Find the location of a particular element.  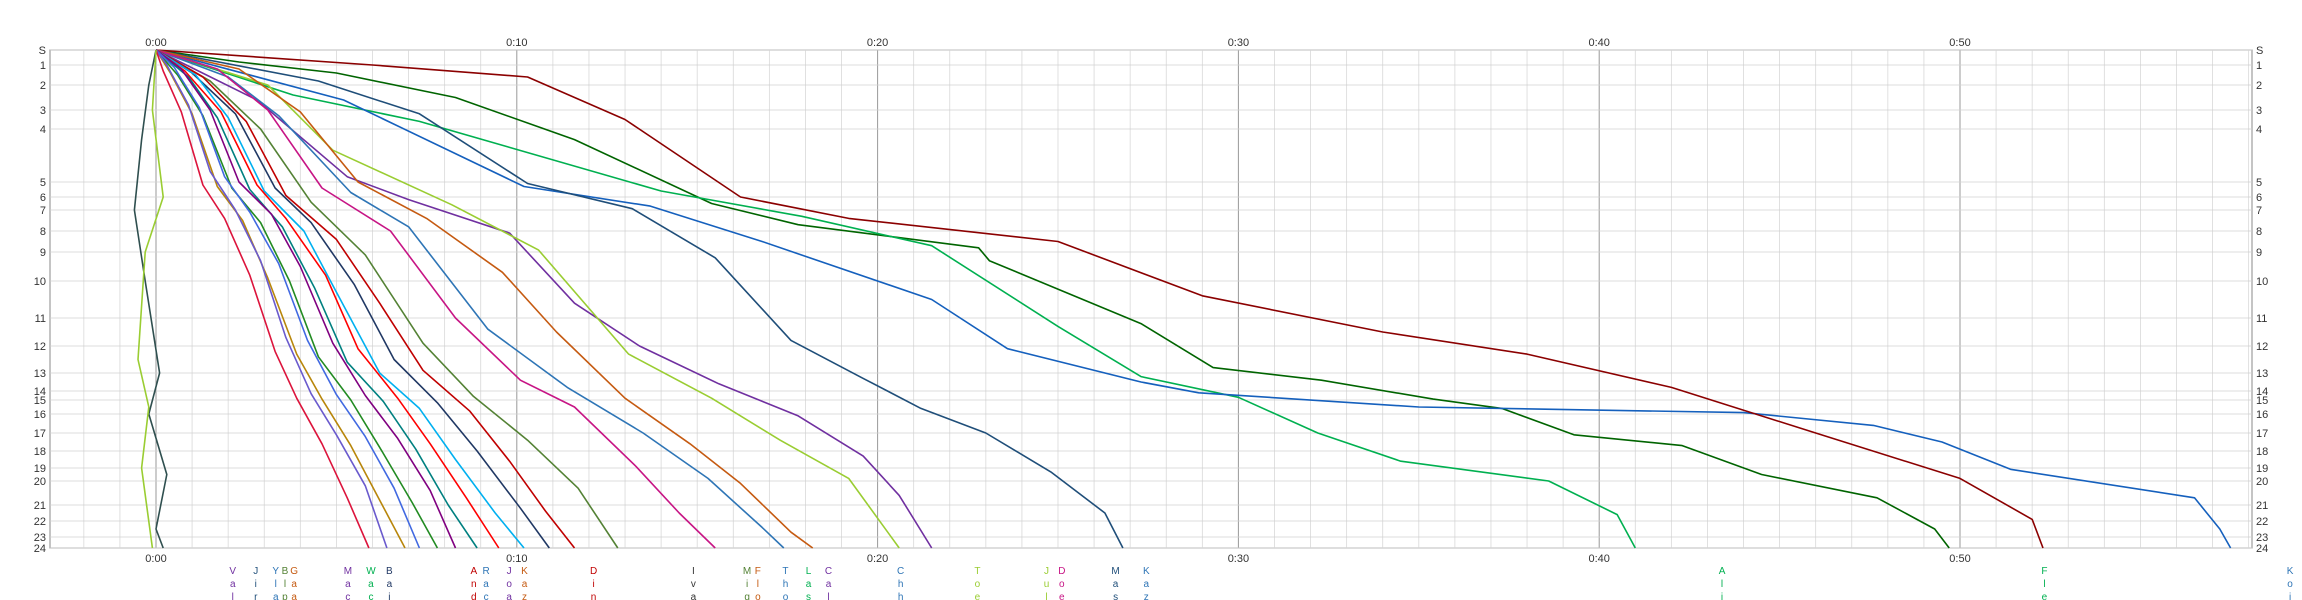

runner-label-char: c is located at coordinates (370, 596).